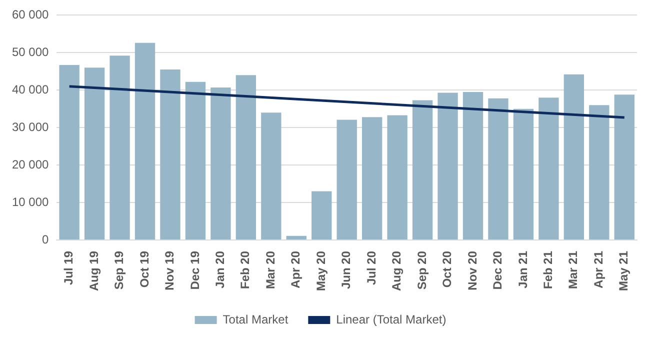  What do you see at coordinates (397, 270) in the screenshot?
I see `x-tick-label: Aug 20` at bounding box center [397, 270].